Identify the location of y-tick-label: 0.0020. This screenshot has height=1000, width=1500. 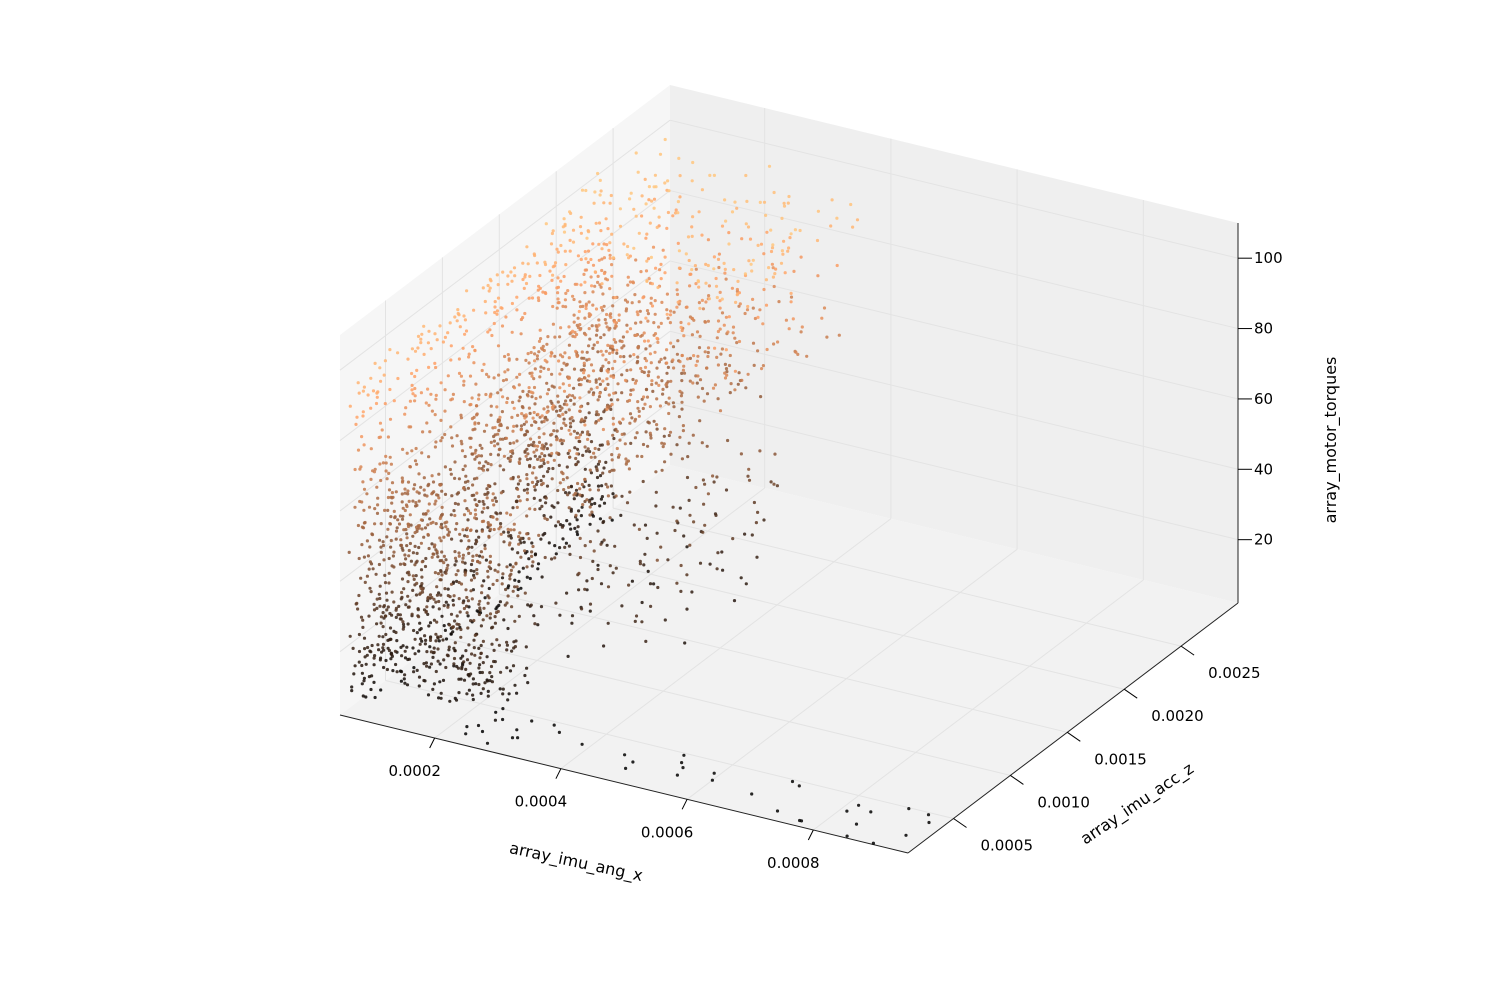
(1177, 716).